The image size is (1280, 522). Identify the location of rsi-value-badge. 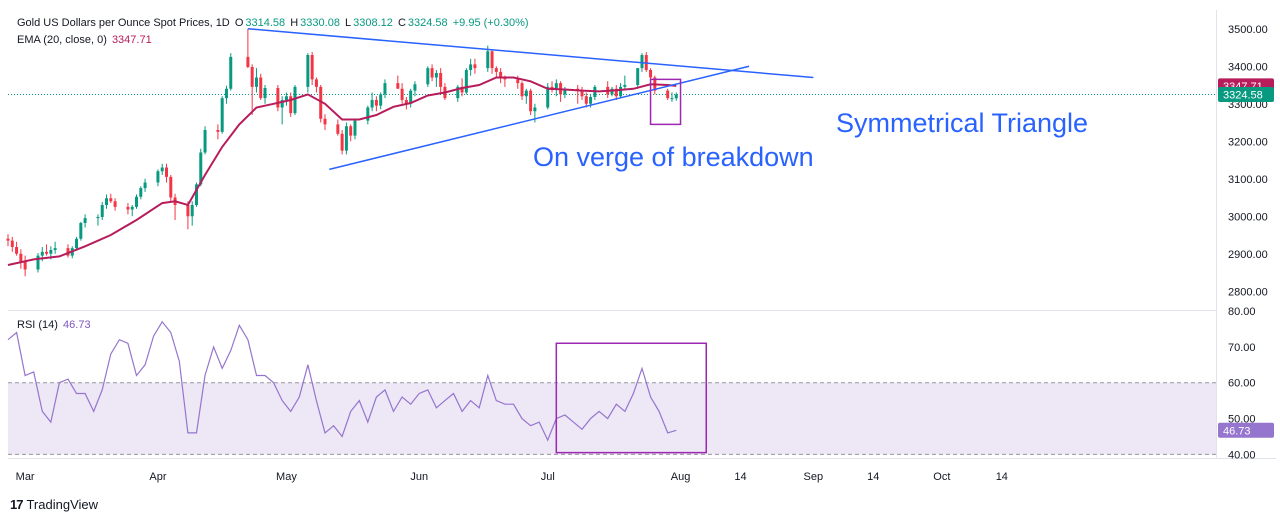
(1246, 430).